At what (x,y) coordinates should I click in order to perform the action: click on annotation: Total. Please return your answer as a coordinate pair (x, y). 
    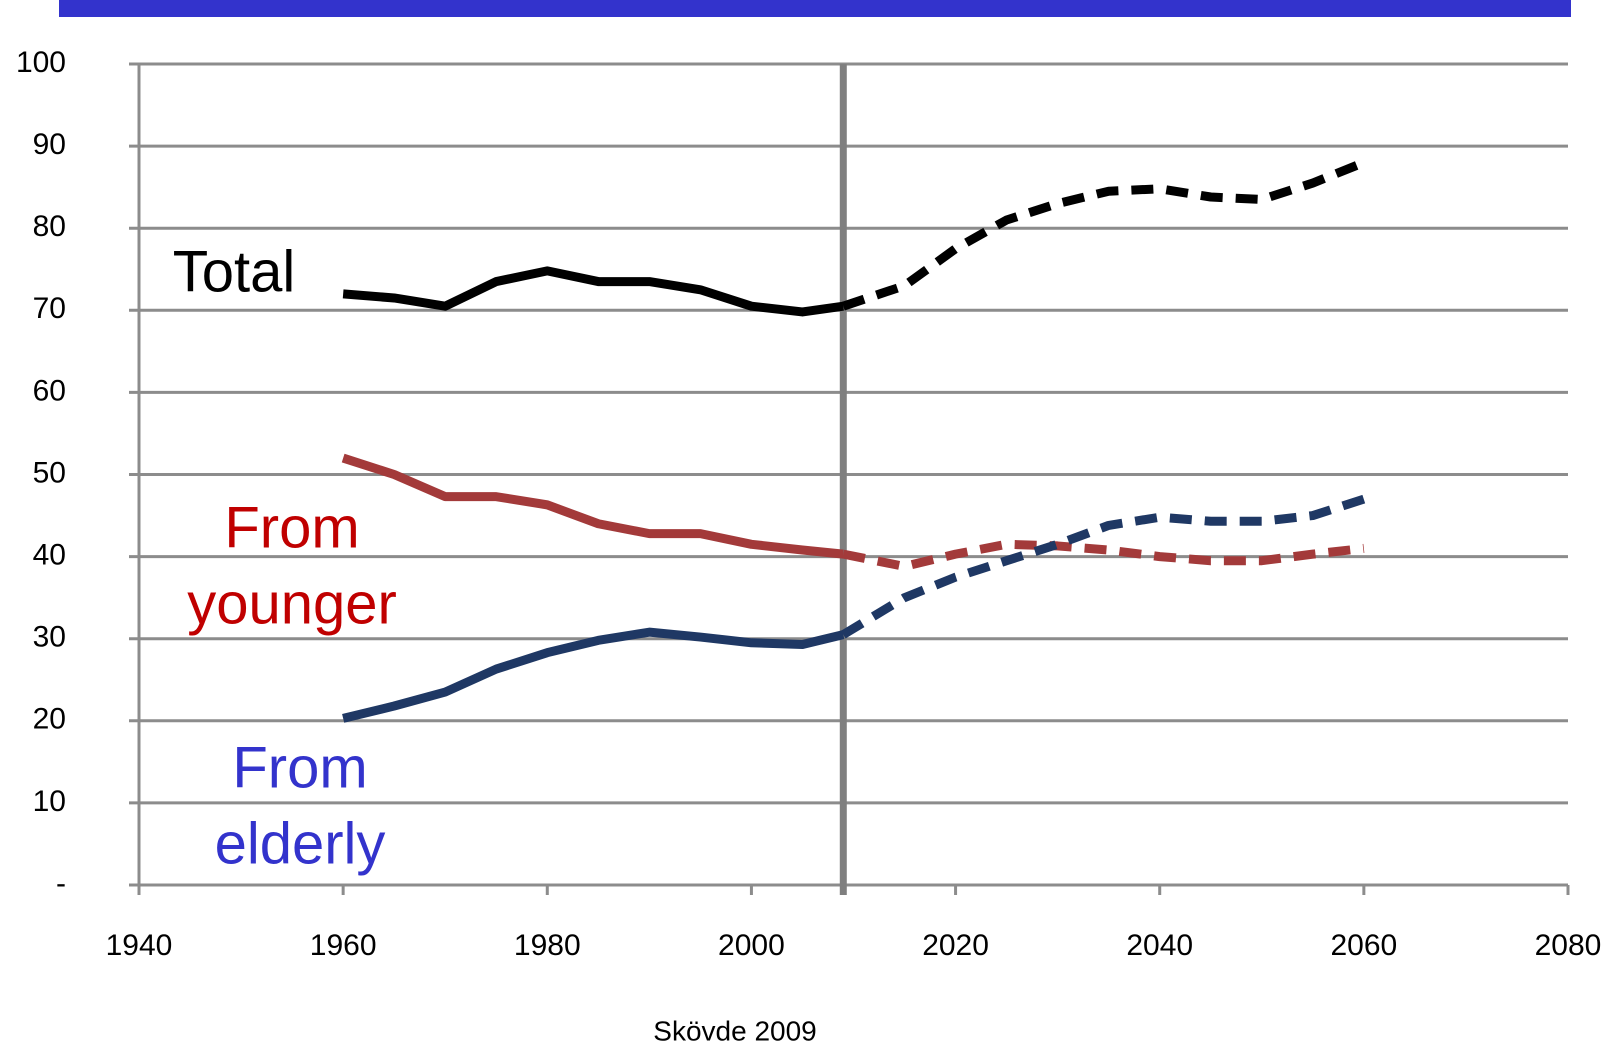
    Looking at the image, I should click on (234, 271).